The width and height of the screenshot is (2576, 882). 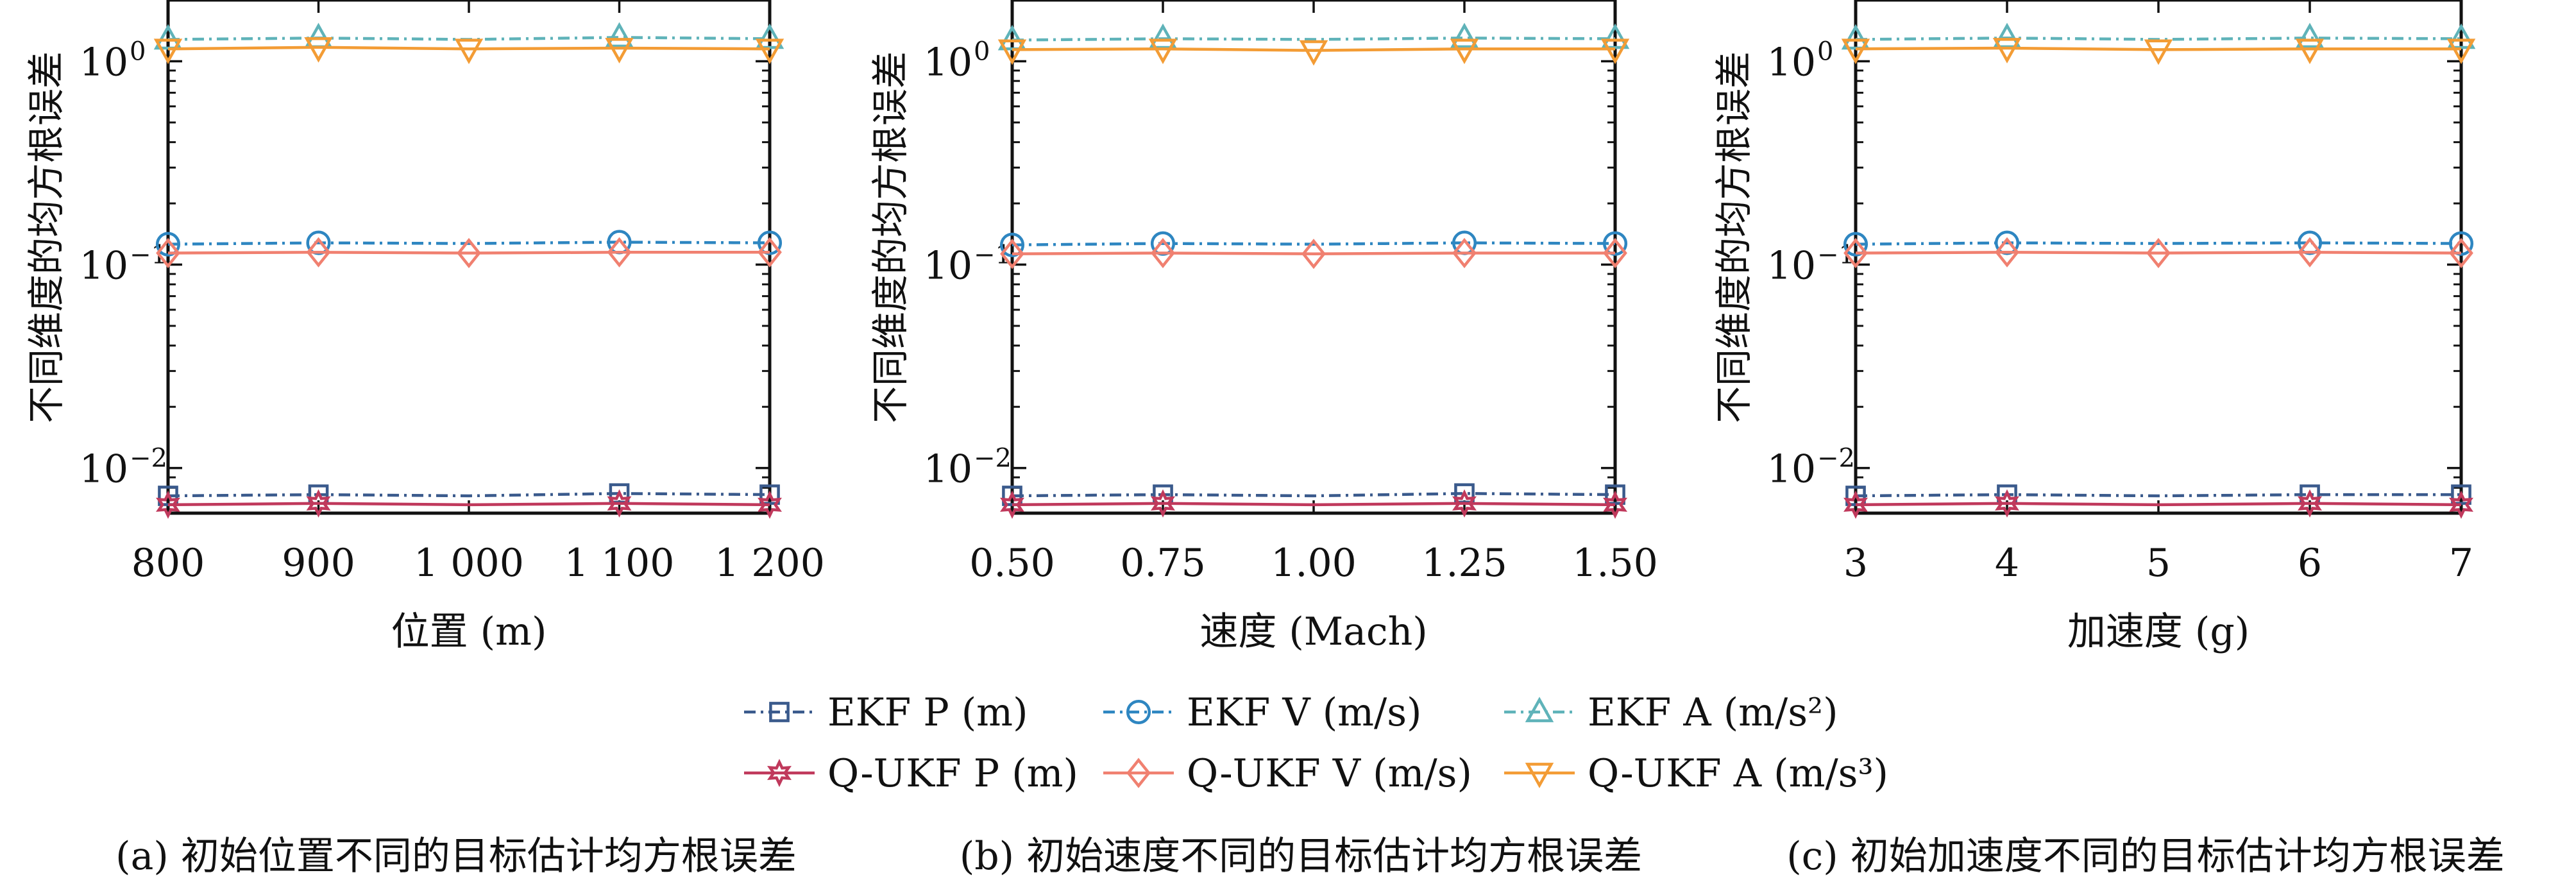 What do you see at coordinates (1138, 773) in the screenshot?
I see `legend-marker-diamond` at bounding box center [1138, 773].